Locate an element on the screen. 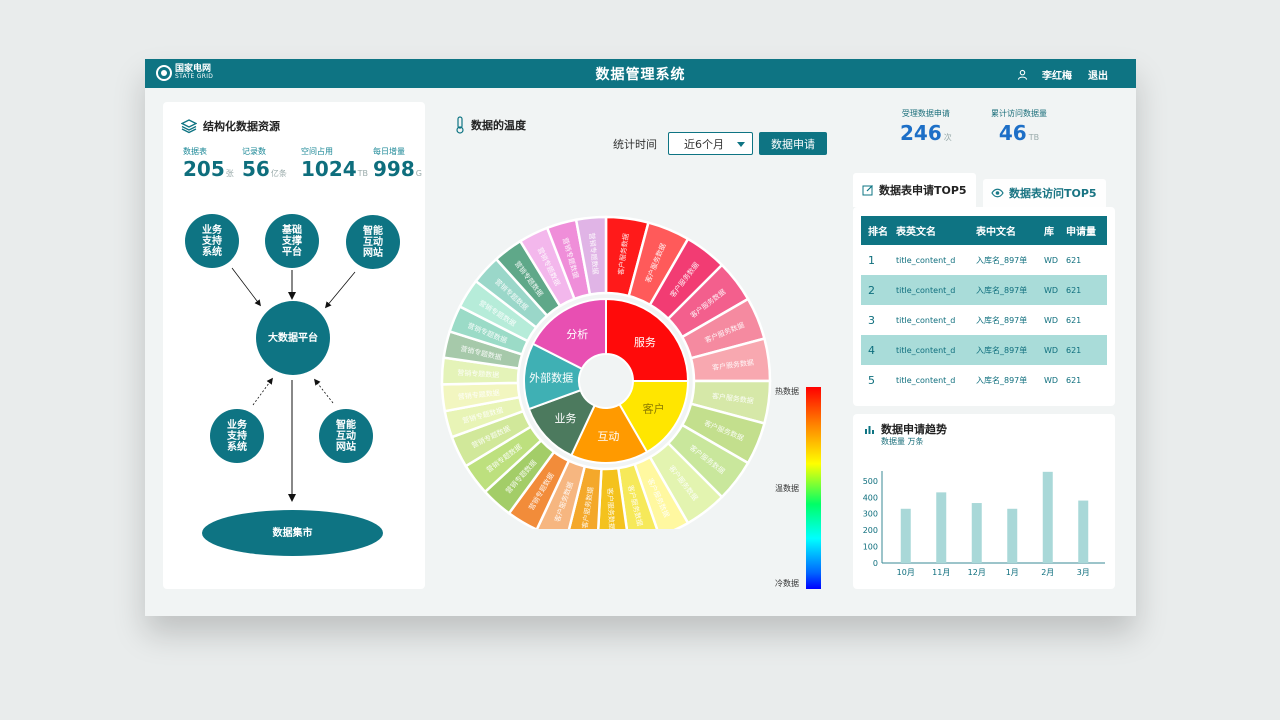  bar-10月 is located at coordinates (905, 535).